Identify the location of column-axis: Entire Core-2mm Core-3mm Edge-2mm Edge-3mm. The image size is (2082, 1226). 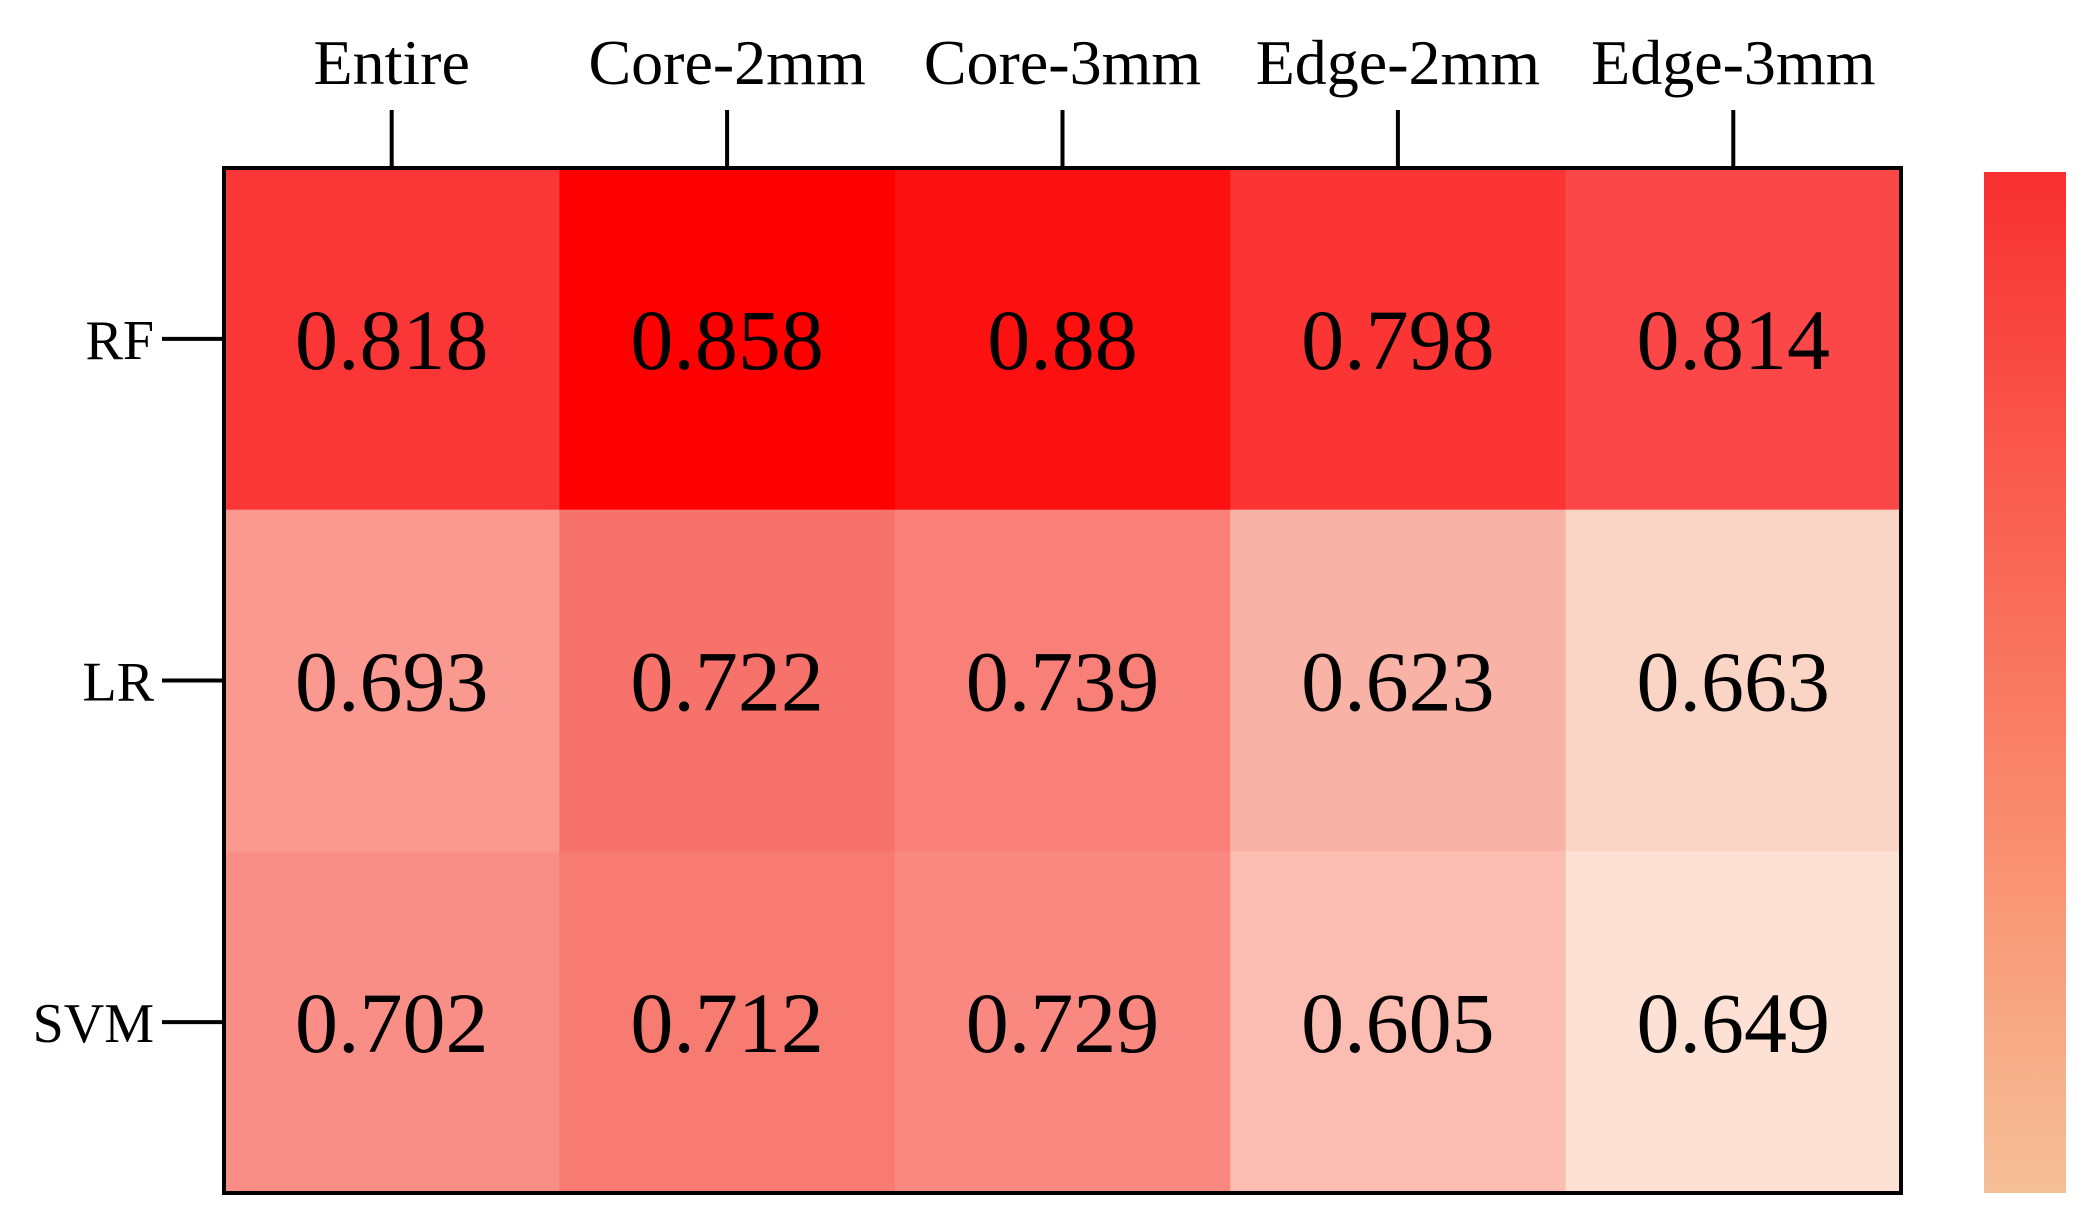
(1094, 97).